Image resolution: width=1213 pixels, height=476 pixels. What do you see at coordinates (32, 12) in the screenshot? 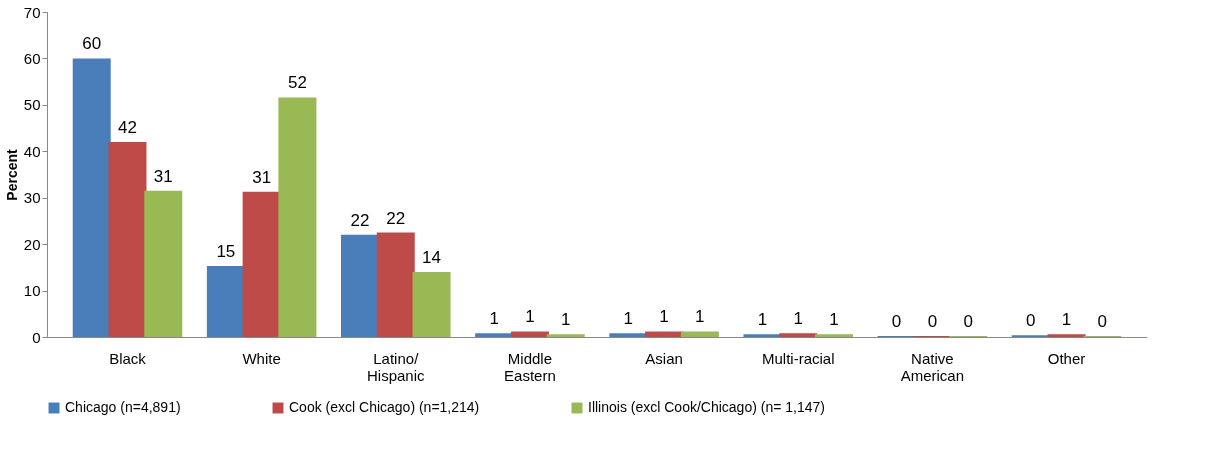
I see `y-tick-label: 70` at bounding box center [32, 12].